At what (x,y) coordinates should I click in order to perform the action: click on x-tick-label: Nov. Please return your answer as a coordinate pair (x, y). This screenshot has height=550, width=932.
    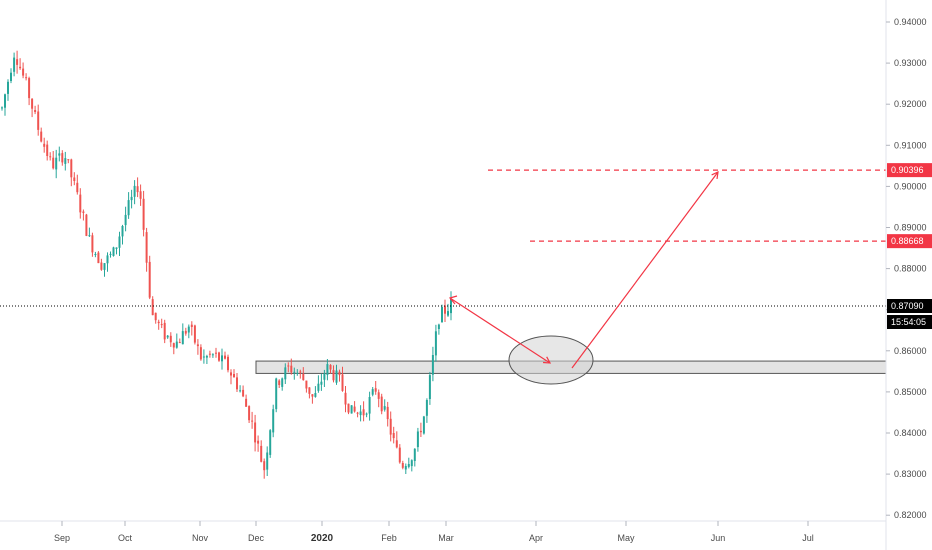
    Looking at the image, I should click on (200, 538).